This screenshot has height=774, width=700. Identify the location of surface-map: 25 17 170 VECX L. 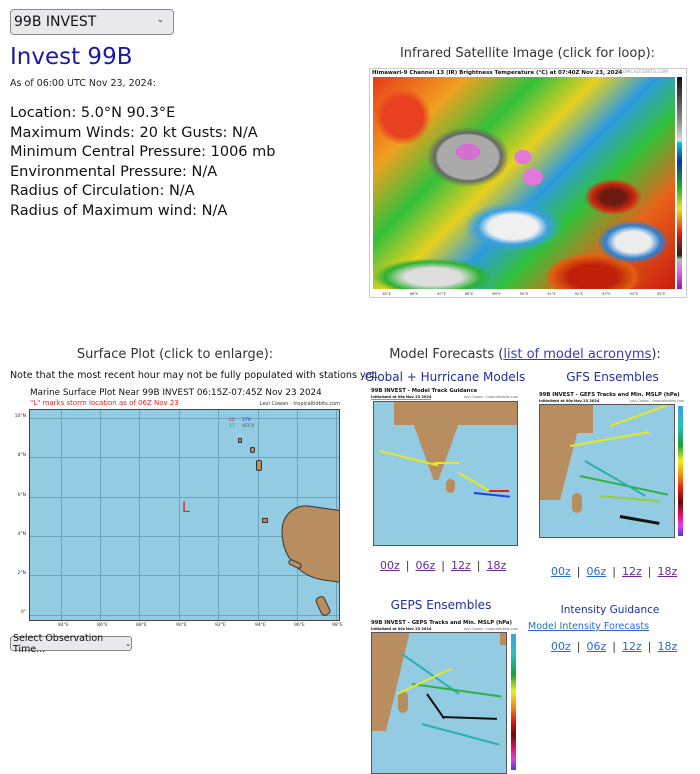
(184, 515).